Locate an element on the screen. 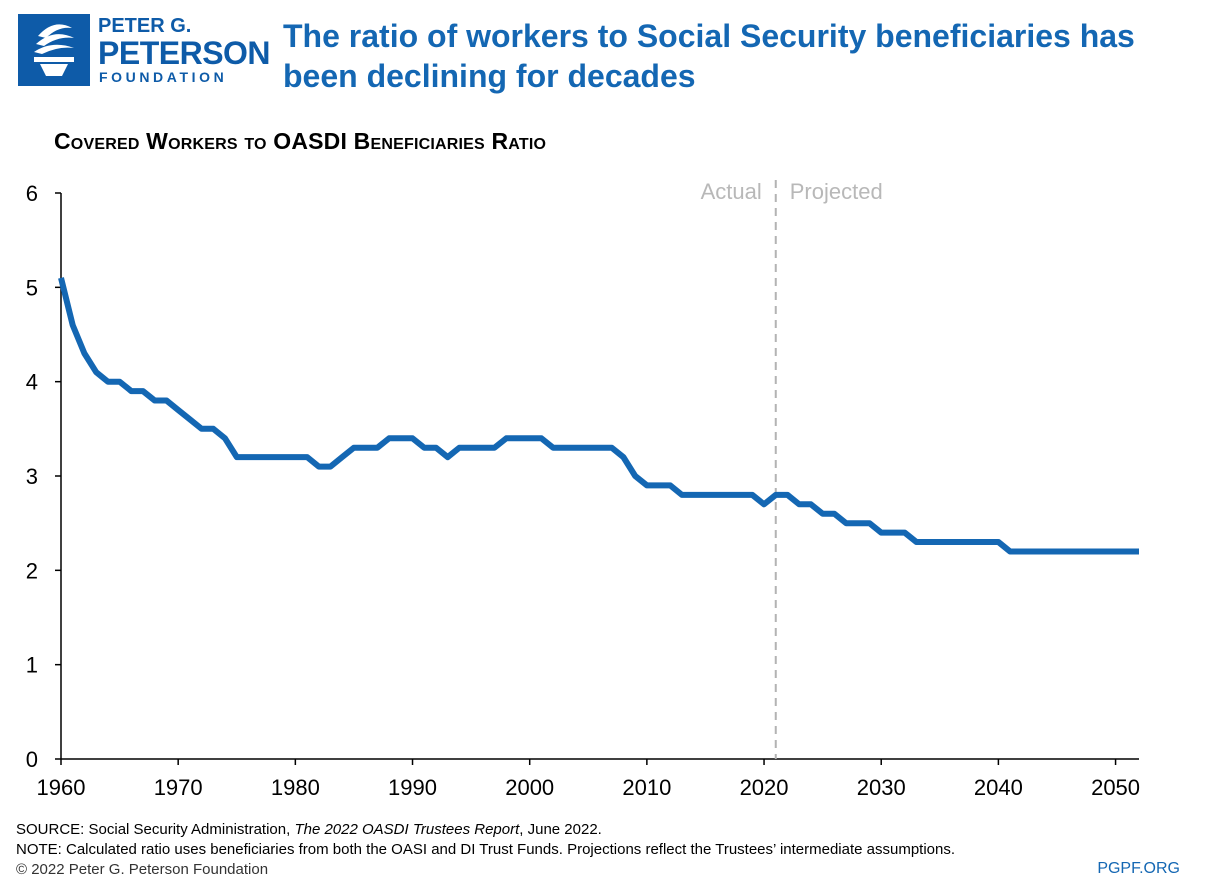 The width and height of the screenshot is (1207, 891). y-tick-label: 2 is located at coordinates (32, 570).